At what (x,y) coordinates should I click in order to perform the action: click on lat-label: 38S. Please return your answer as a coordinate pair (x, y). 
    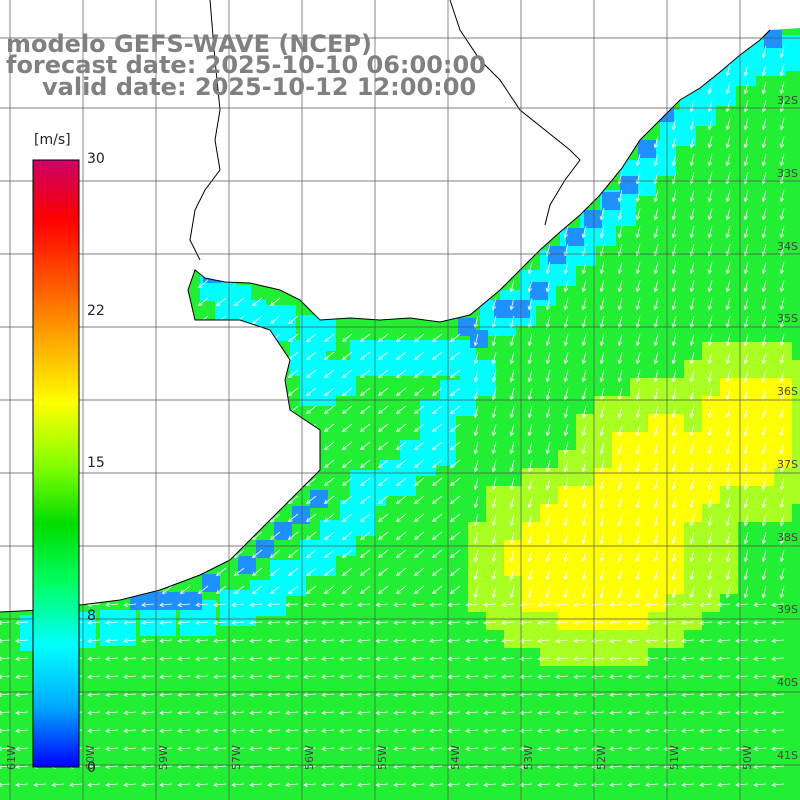
    Looking at the image, I should click on (787, 537).